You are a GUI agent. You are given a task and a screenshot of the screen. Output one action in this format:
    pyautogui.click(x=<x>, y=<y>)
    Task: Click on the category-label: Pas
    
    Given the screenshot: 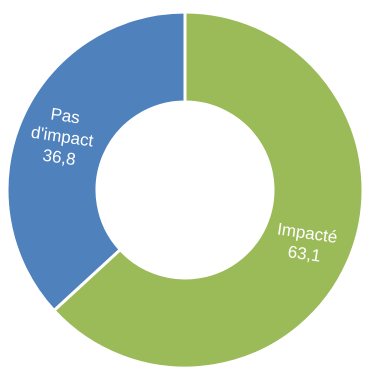 What is the action you would take?
    pyautogui.click(x=65, y=115)
    